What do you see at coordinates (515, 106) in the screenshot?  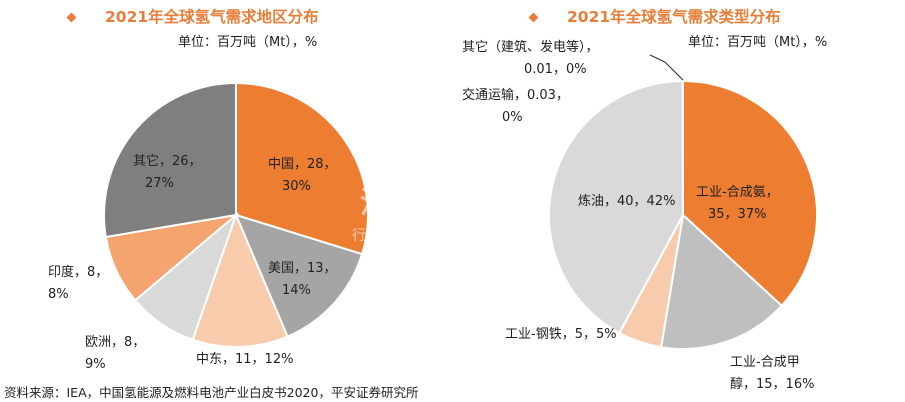 I see `slice-label-type-4: 交通运输，0.03， 0%` at bounding box center [515, 106].